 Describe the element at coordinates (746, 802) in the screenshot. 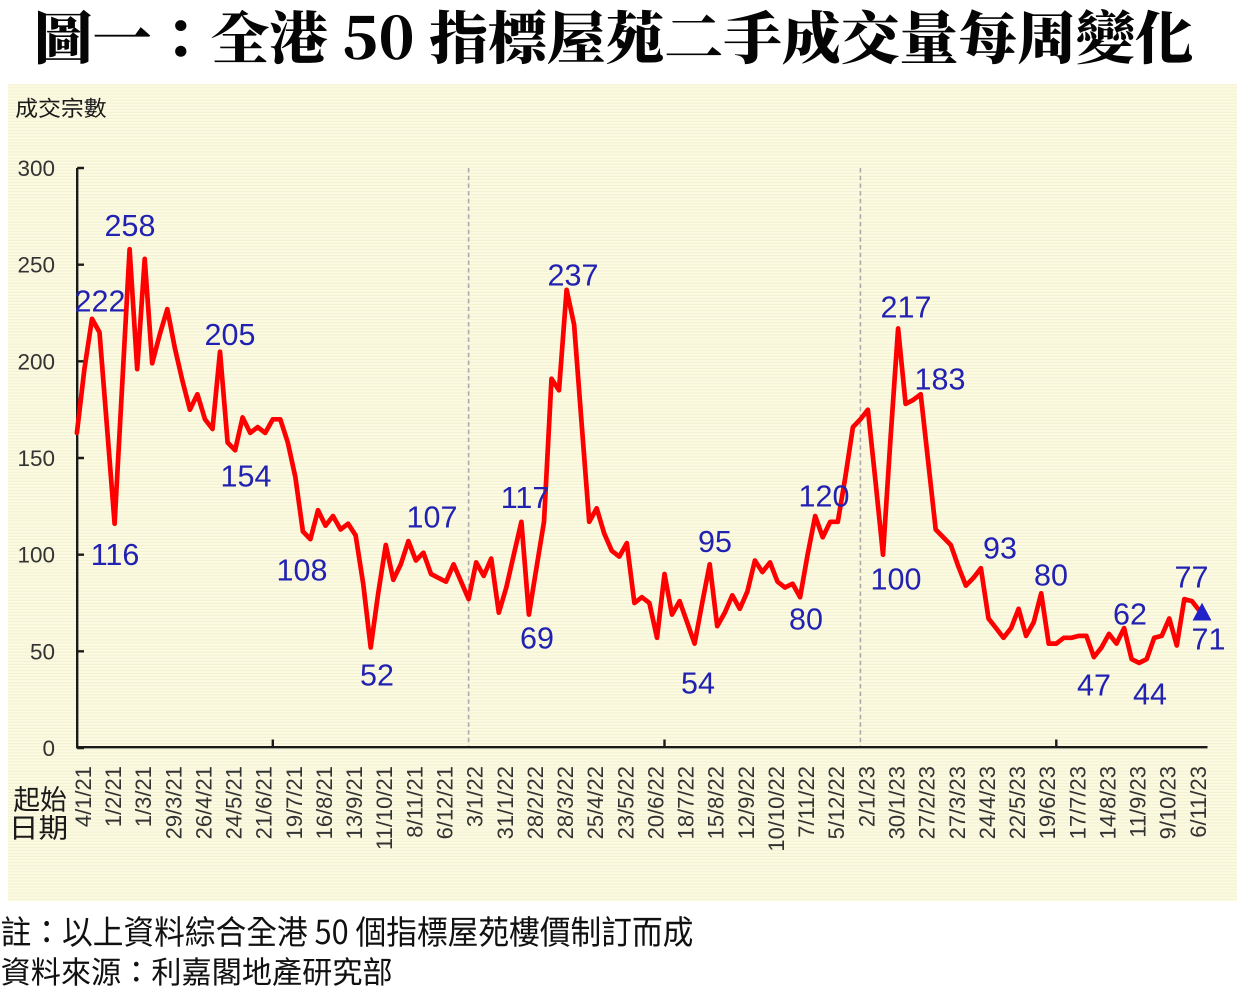

I see `svg-text: 12/9/22` at that location.